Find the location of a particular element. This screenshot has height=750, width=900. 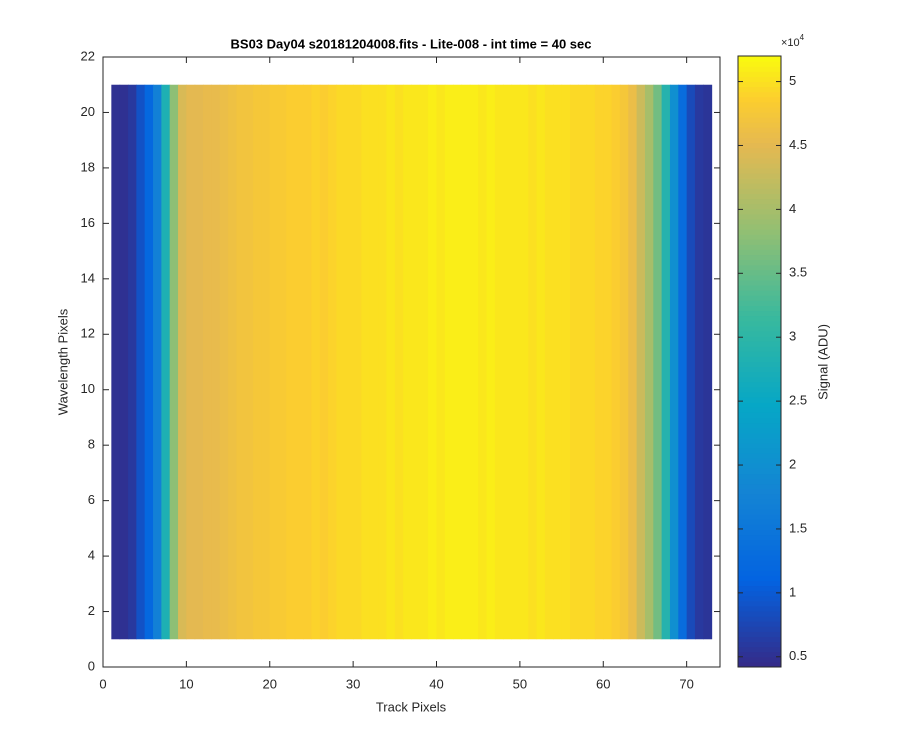

colorbar-tick-label: 4.5 is located at coordinates (798, 144).